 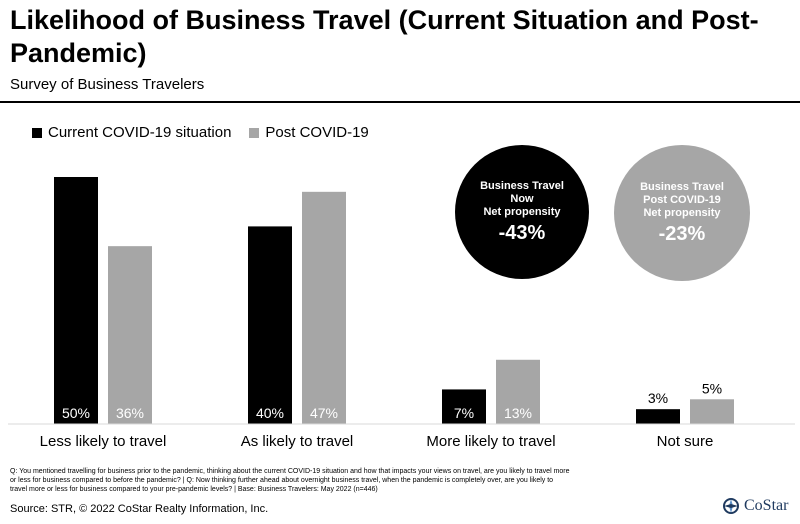 I want to click on bubble-now-line1: Business Travel, so click(x=522, y=185).